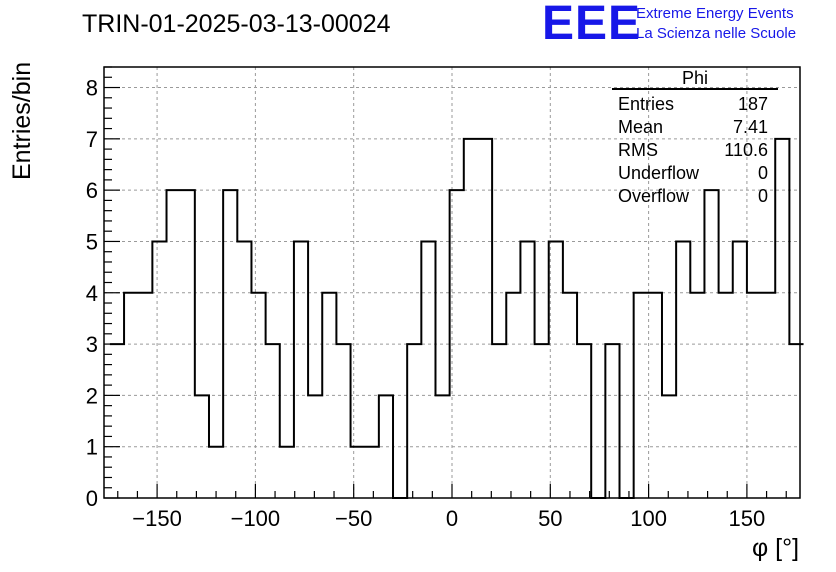 This screenshot has height=572, width=836. Describe the element at coordinates (550, 518) in the screenshot. I see `x-tick-label: 50` at that location.